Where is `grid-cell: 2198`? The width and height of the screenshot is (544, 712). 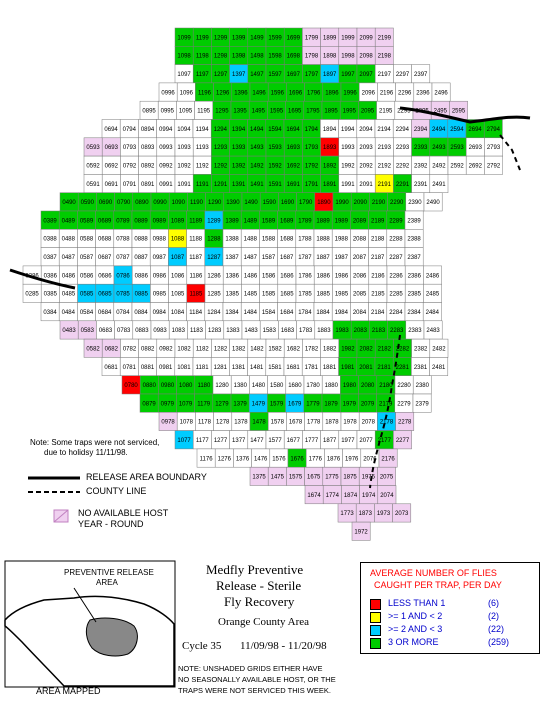
grid-cell: 2198 is located at coordinates (384, 55).